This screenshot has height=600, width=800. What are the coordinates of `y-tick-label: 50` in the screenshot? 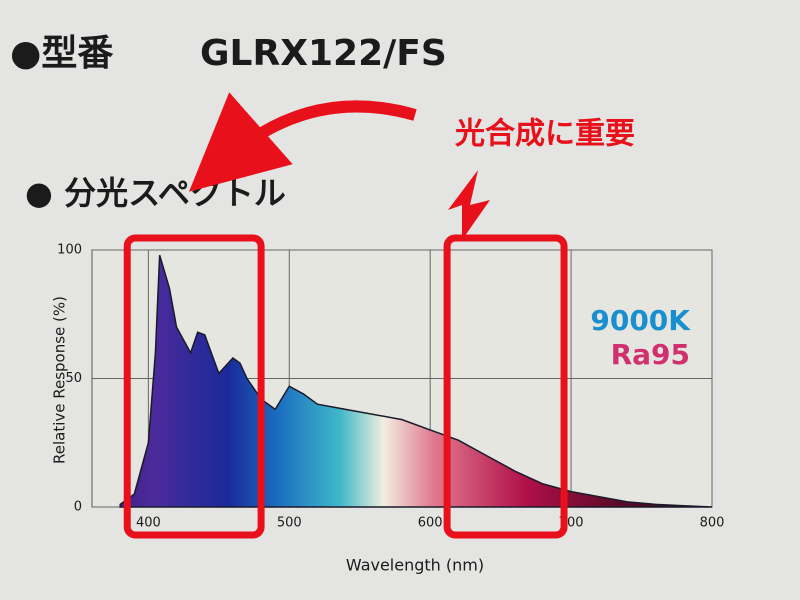 It's located at (73, 378).